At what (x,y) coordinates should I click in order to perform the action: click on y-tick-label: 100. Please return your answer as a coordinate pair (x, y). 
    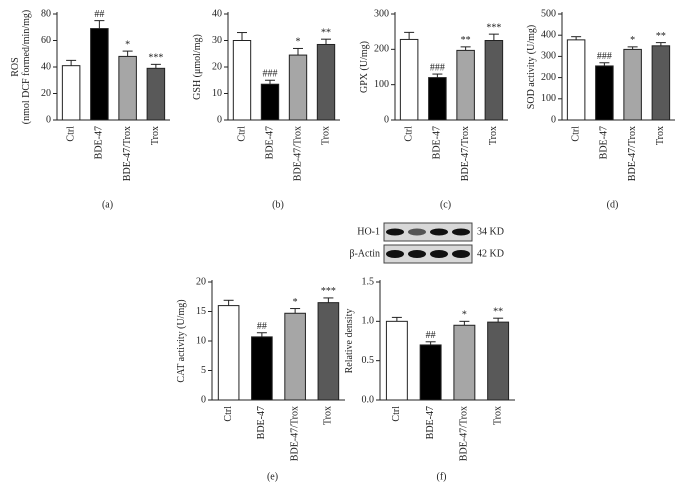
    Looking at the image, I should click on (381, 84).